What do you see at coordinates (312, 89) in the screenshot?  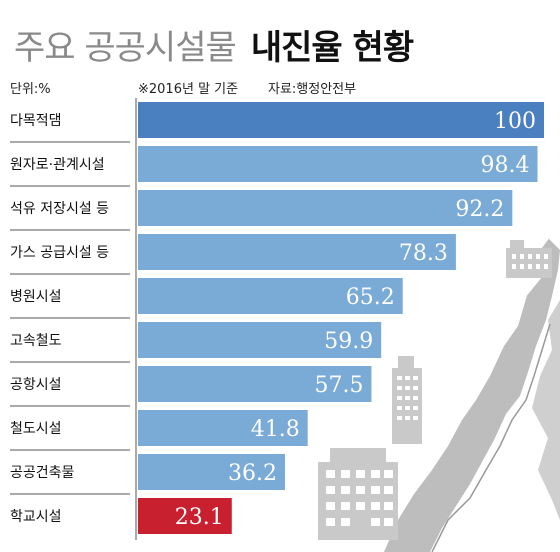 I see `source-note: 자료:행정안전부` at bounding box center [312, 89].